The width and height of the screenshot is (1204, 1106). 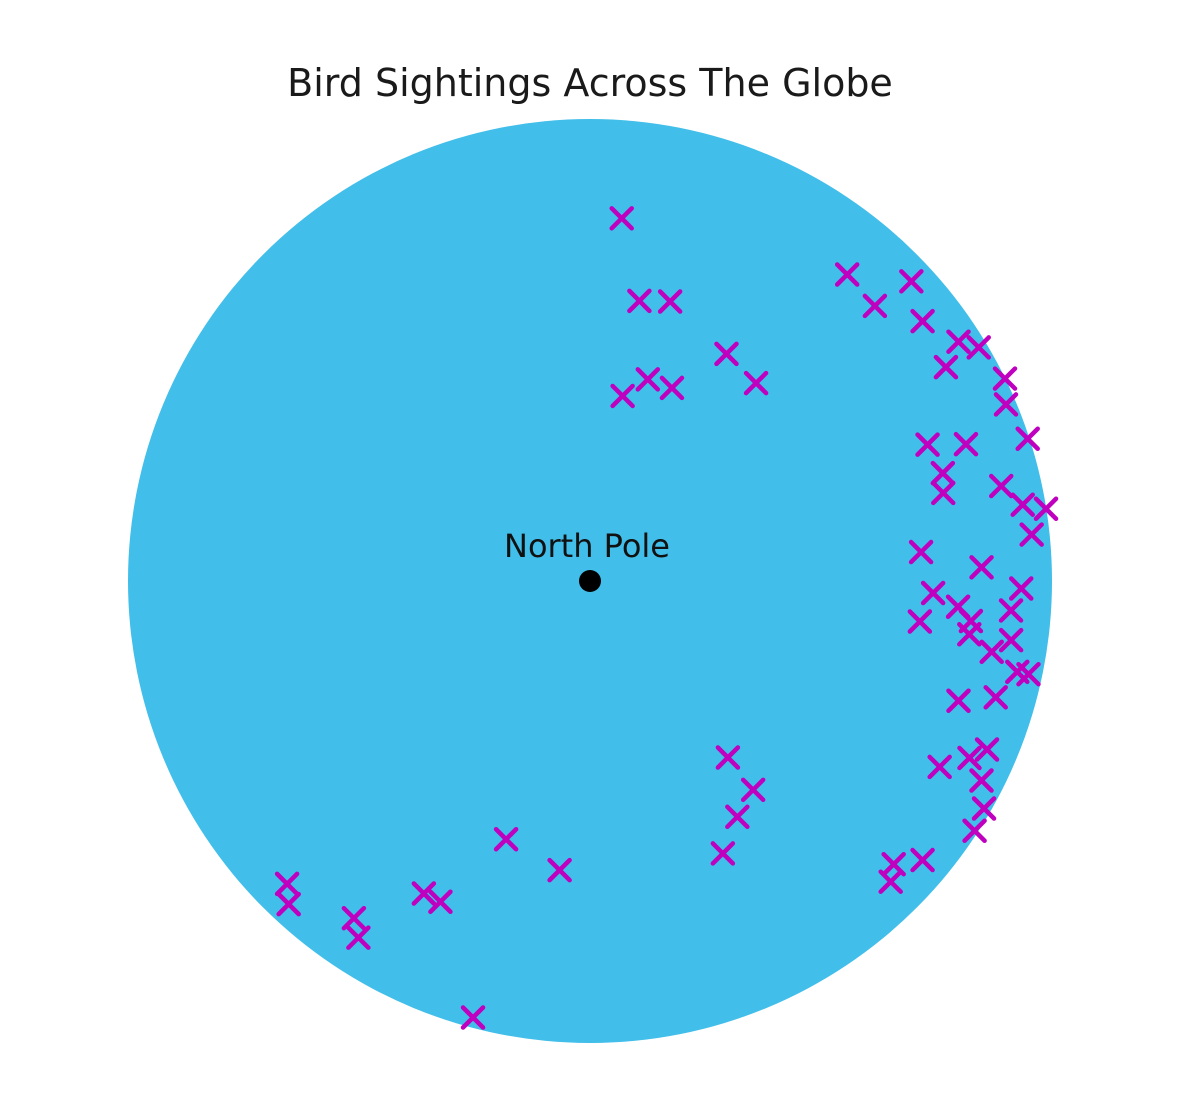 What do you see at coordinates (590, 581) in the screenshot?
I see `north-pole-marker` at bounding box center [590, 581].